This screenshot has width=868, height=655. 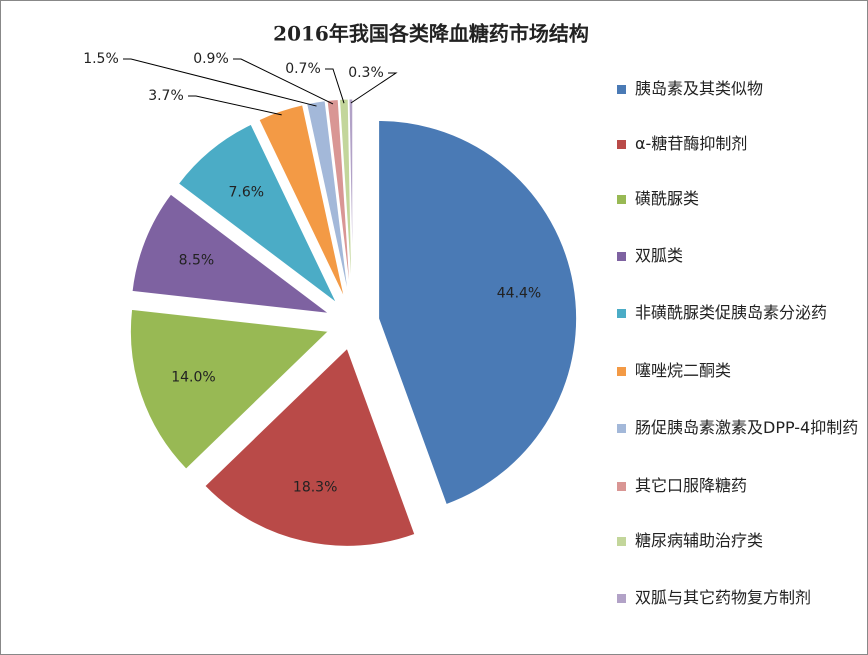 I want to click on legend-label: 其它口服降糖药, so click(x=691, y=485).